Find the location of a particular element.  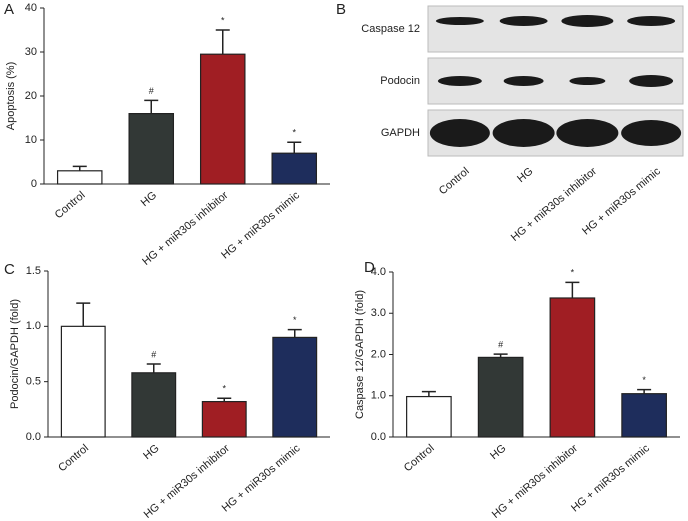

y-tick-label: 0 is located at coordinates (34, 184).